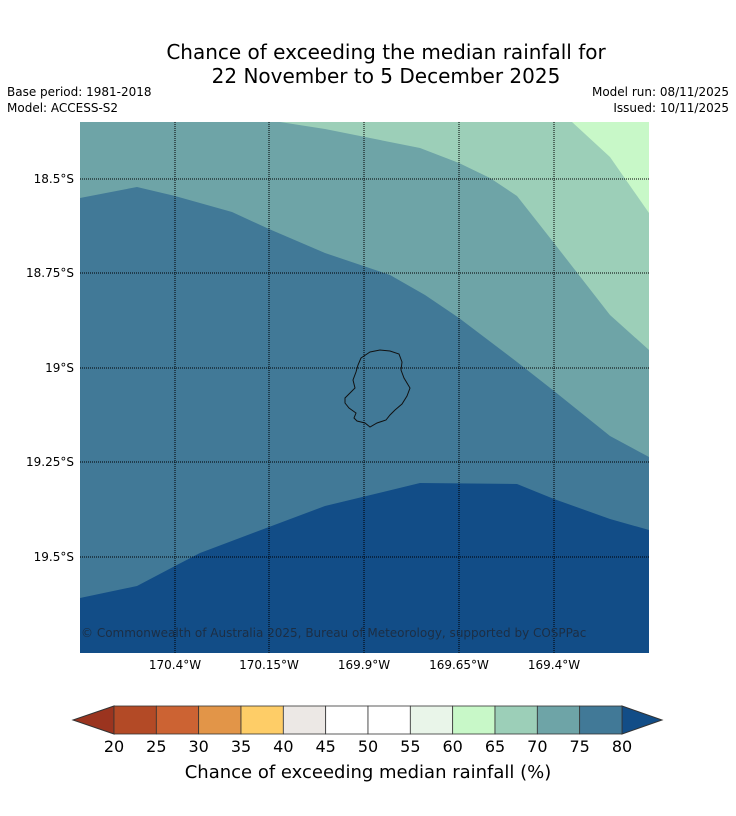  I want to click on model-name: Model: ACCESS-S2, so click(63, 108).